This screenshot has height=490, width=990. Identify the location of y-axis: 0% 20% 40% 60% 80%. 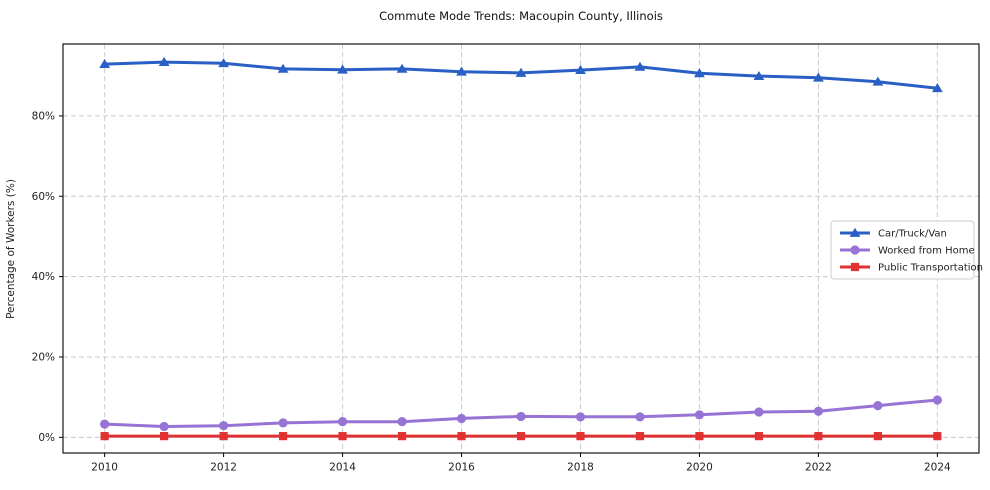
(47, 277).